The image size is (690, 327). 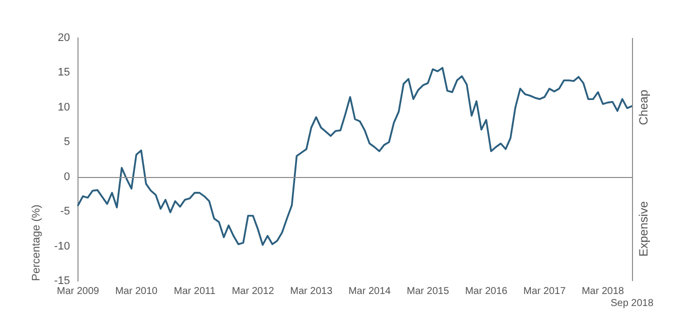 What do you see at coordinates (64, 38) in the screenshot?
I see `y-tick-label: 20` at bounding box center [64, 38].